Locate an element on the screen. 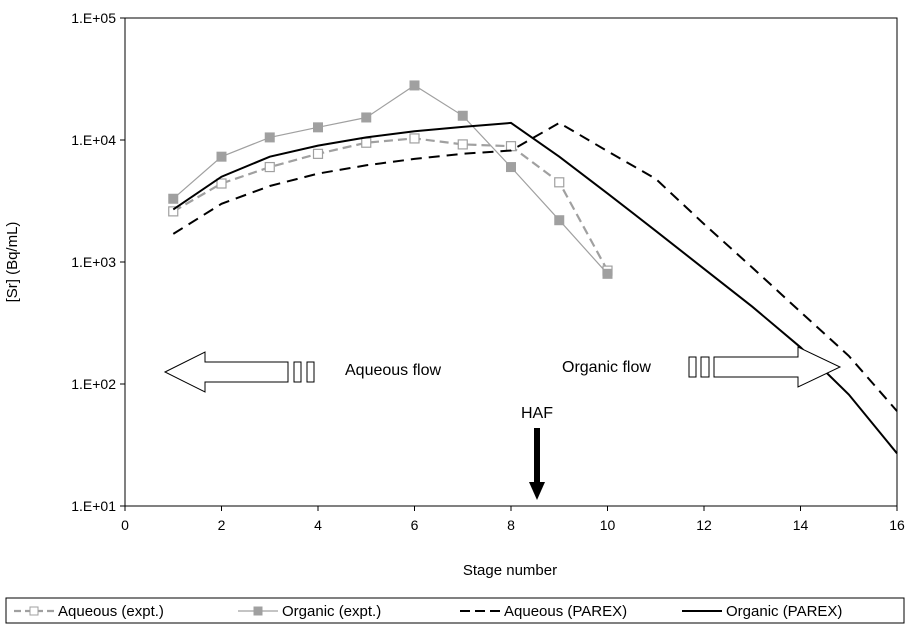 The width and height of the screenshot is (911, 630). aqueous-flow-label: Aqueous flow is located at coordinates (393, 370).